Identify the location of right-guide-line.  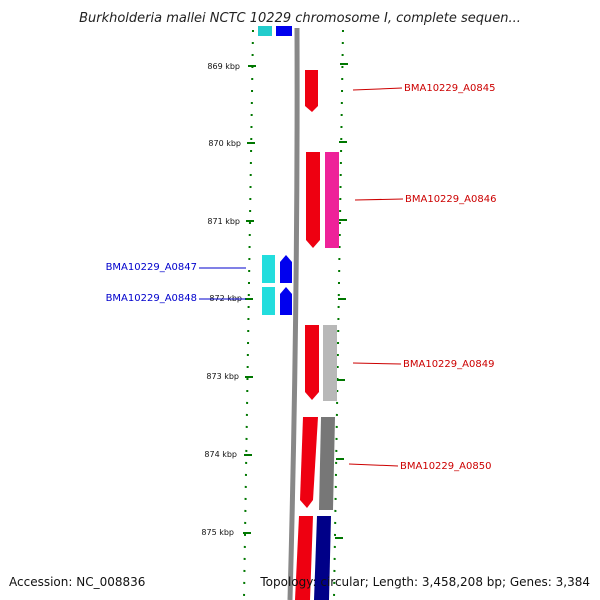
(338, 314).